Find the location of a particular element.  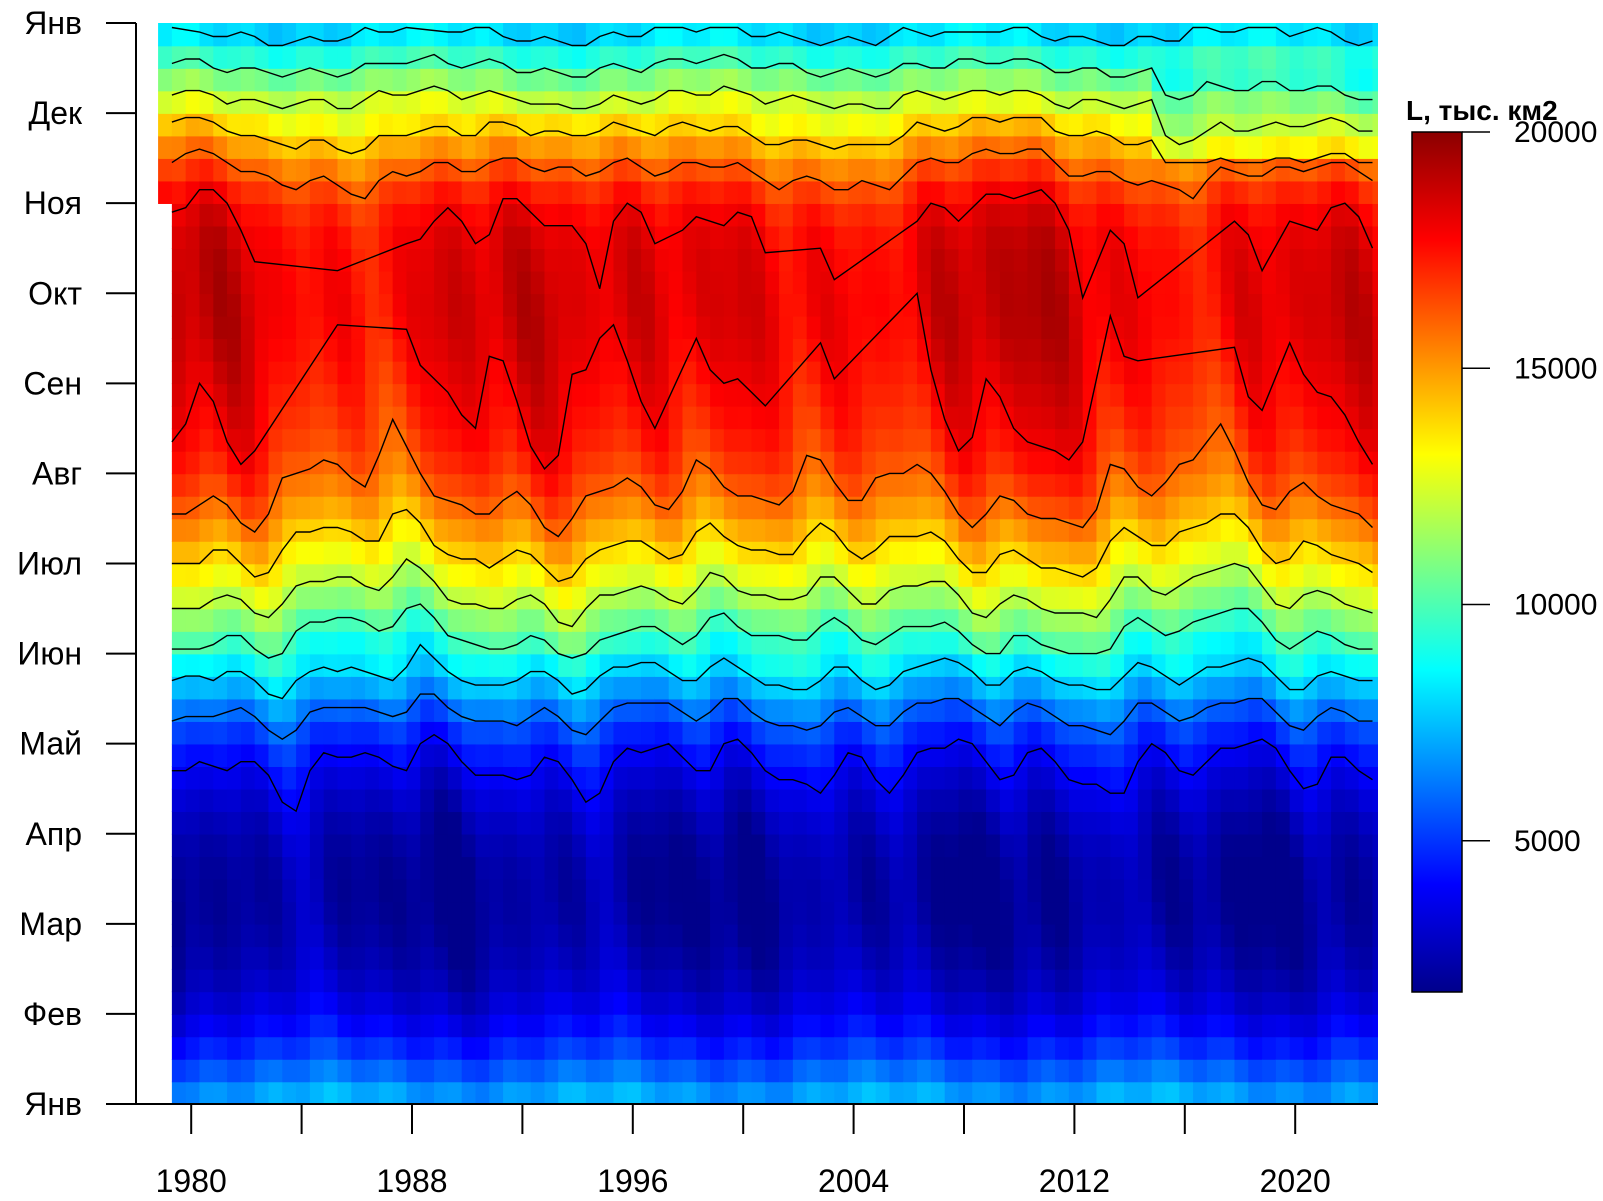

x-tick-label: 1980 is located at coordinates (191, 1181).